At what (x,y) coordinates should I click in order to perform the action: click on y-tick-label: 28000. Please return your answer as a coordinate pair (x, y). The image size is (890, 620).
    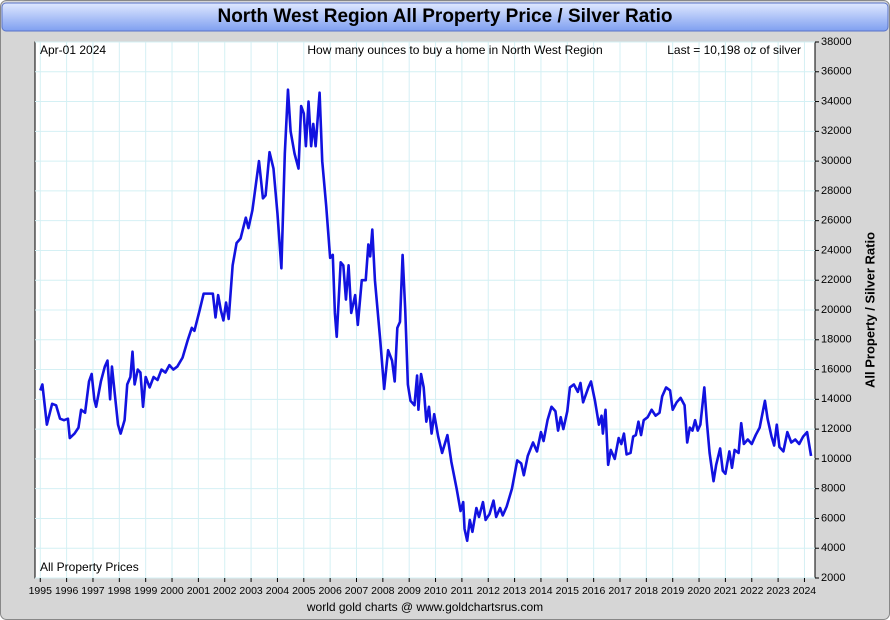
    Looking at the image, I should click on (836, 191).